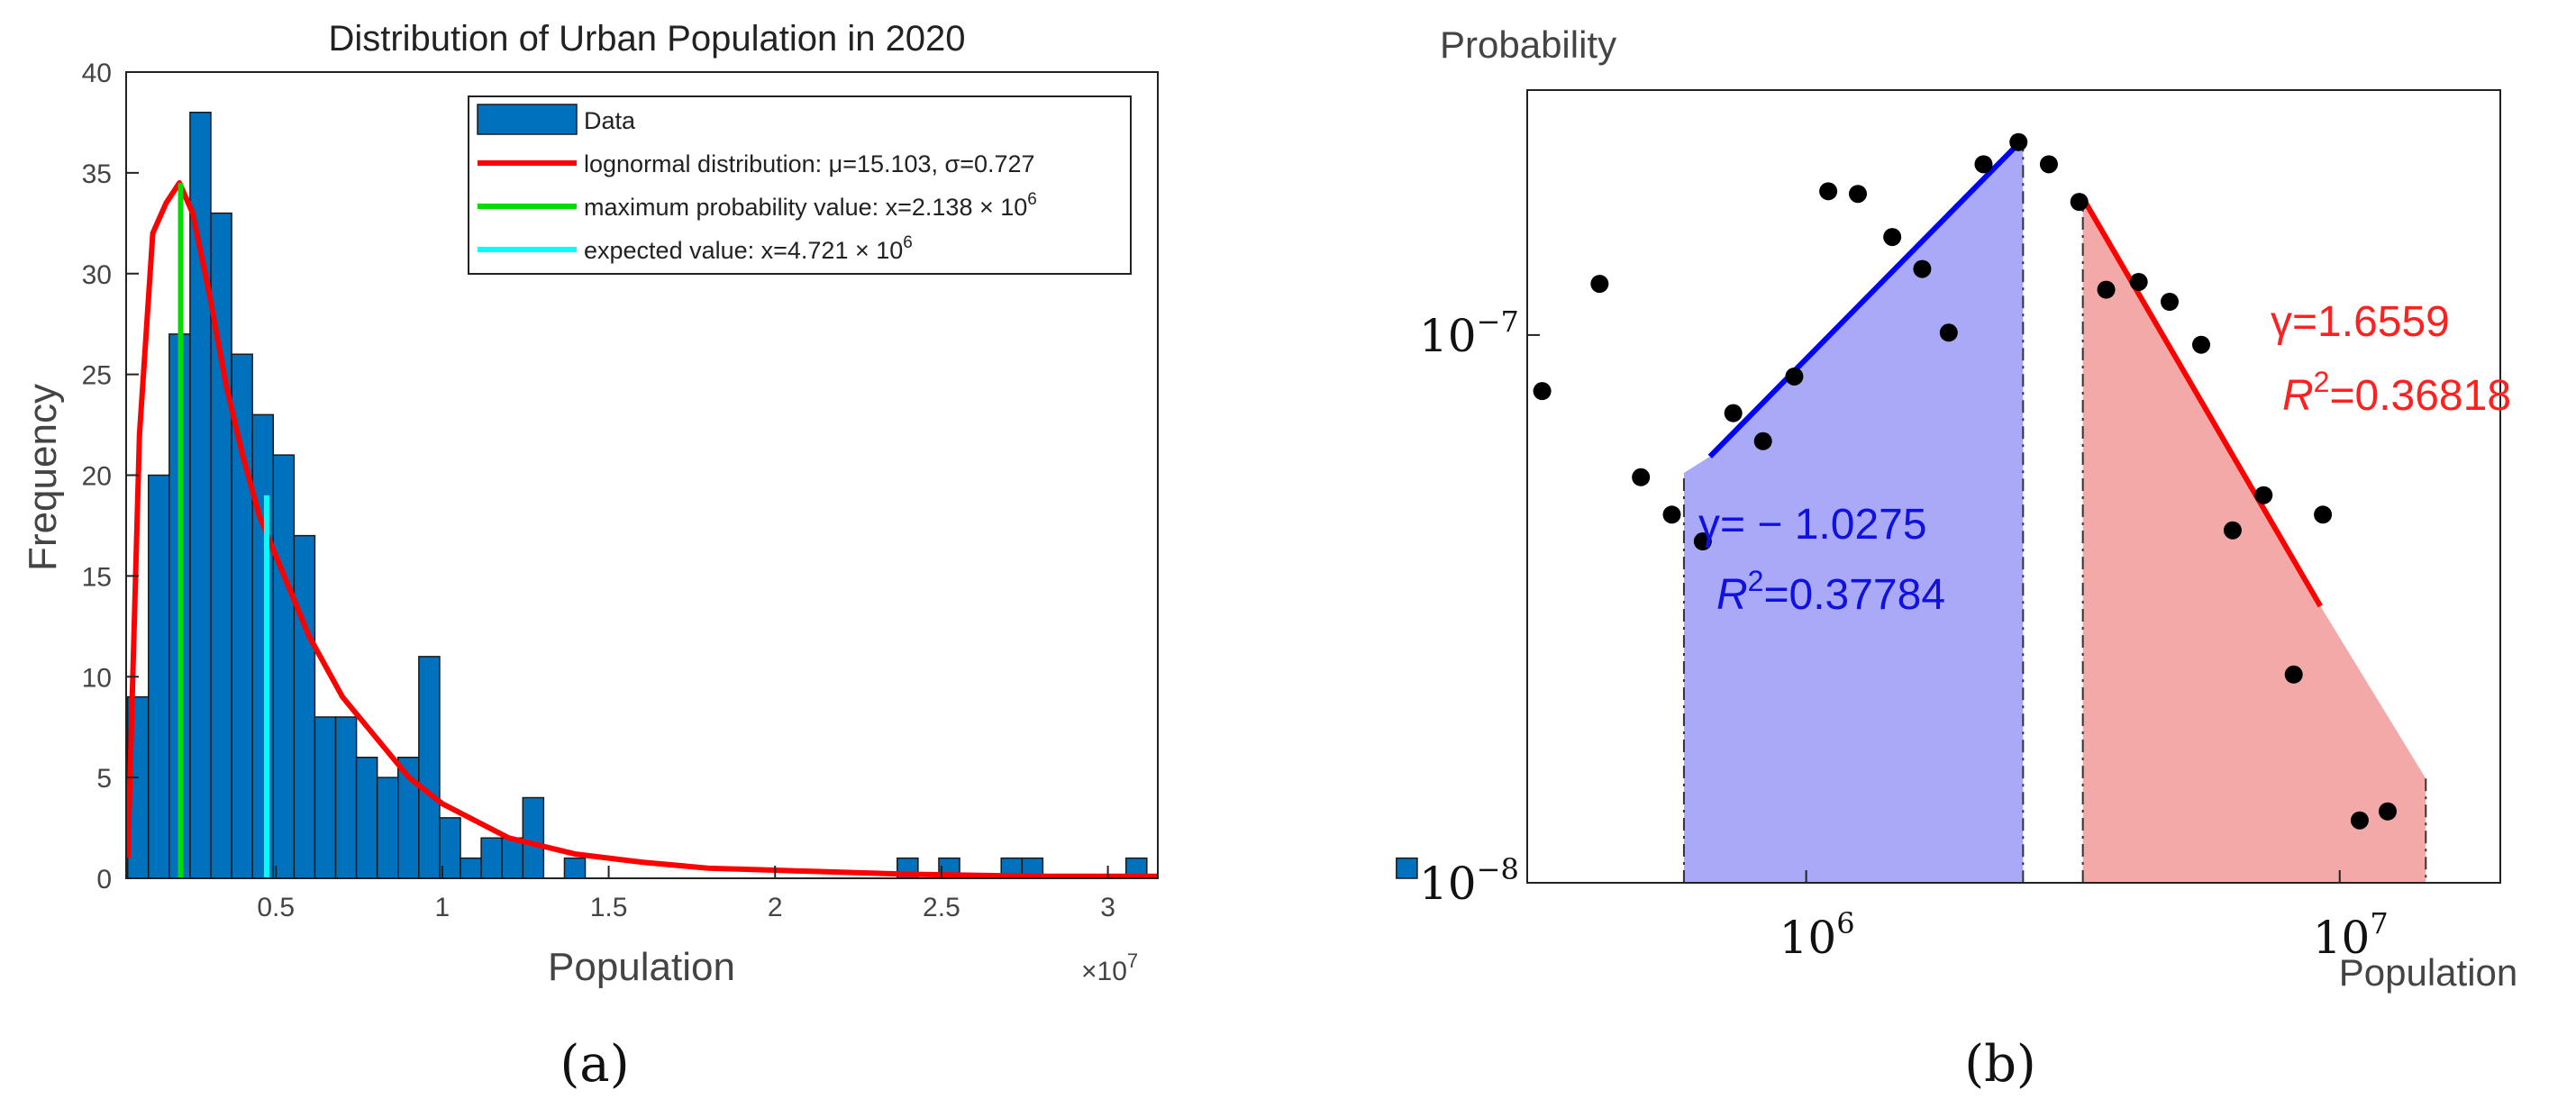 The width and height of the screenshot is (2576, 1117). I want to click on tick-exponent: 7, so click(2379, 923).